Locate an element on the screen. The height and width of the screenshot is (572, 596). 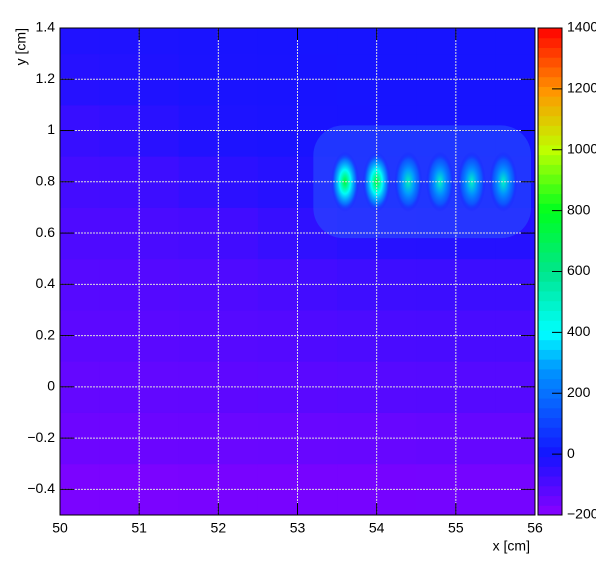
x-tick-label: 54 is located at coordinates (377, 528).